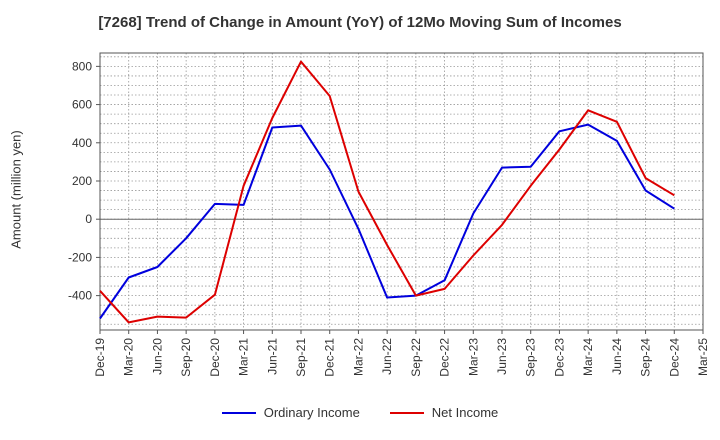 Image resolution: width=720 pixels, height=440 pixels. Describe the element at coordinates (238, 412) in the screenshot. I see `legend-swatch-ordinary-income` at that location.